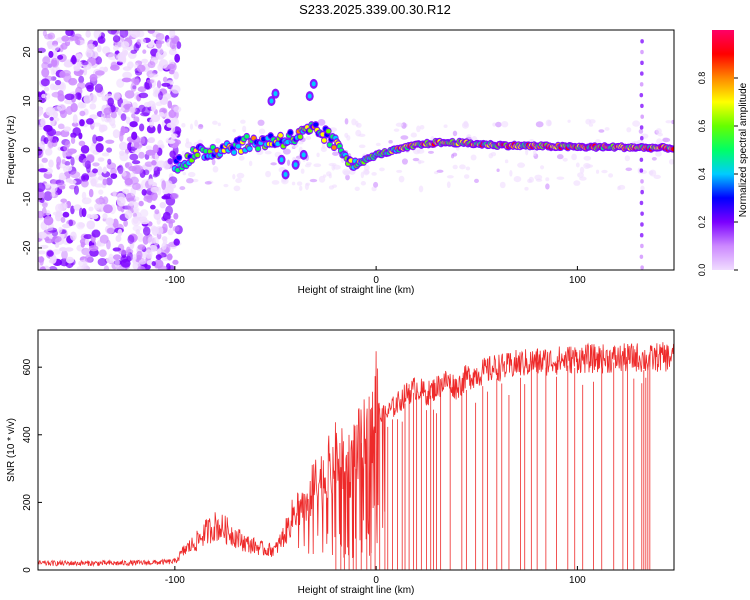 Image resolution: width=750 pixels, height=600 pixels. I want to click on spectrogram-y-ticks: -20 -10 0 10 20, so click(32, 150).